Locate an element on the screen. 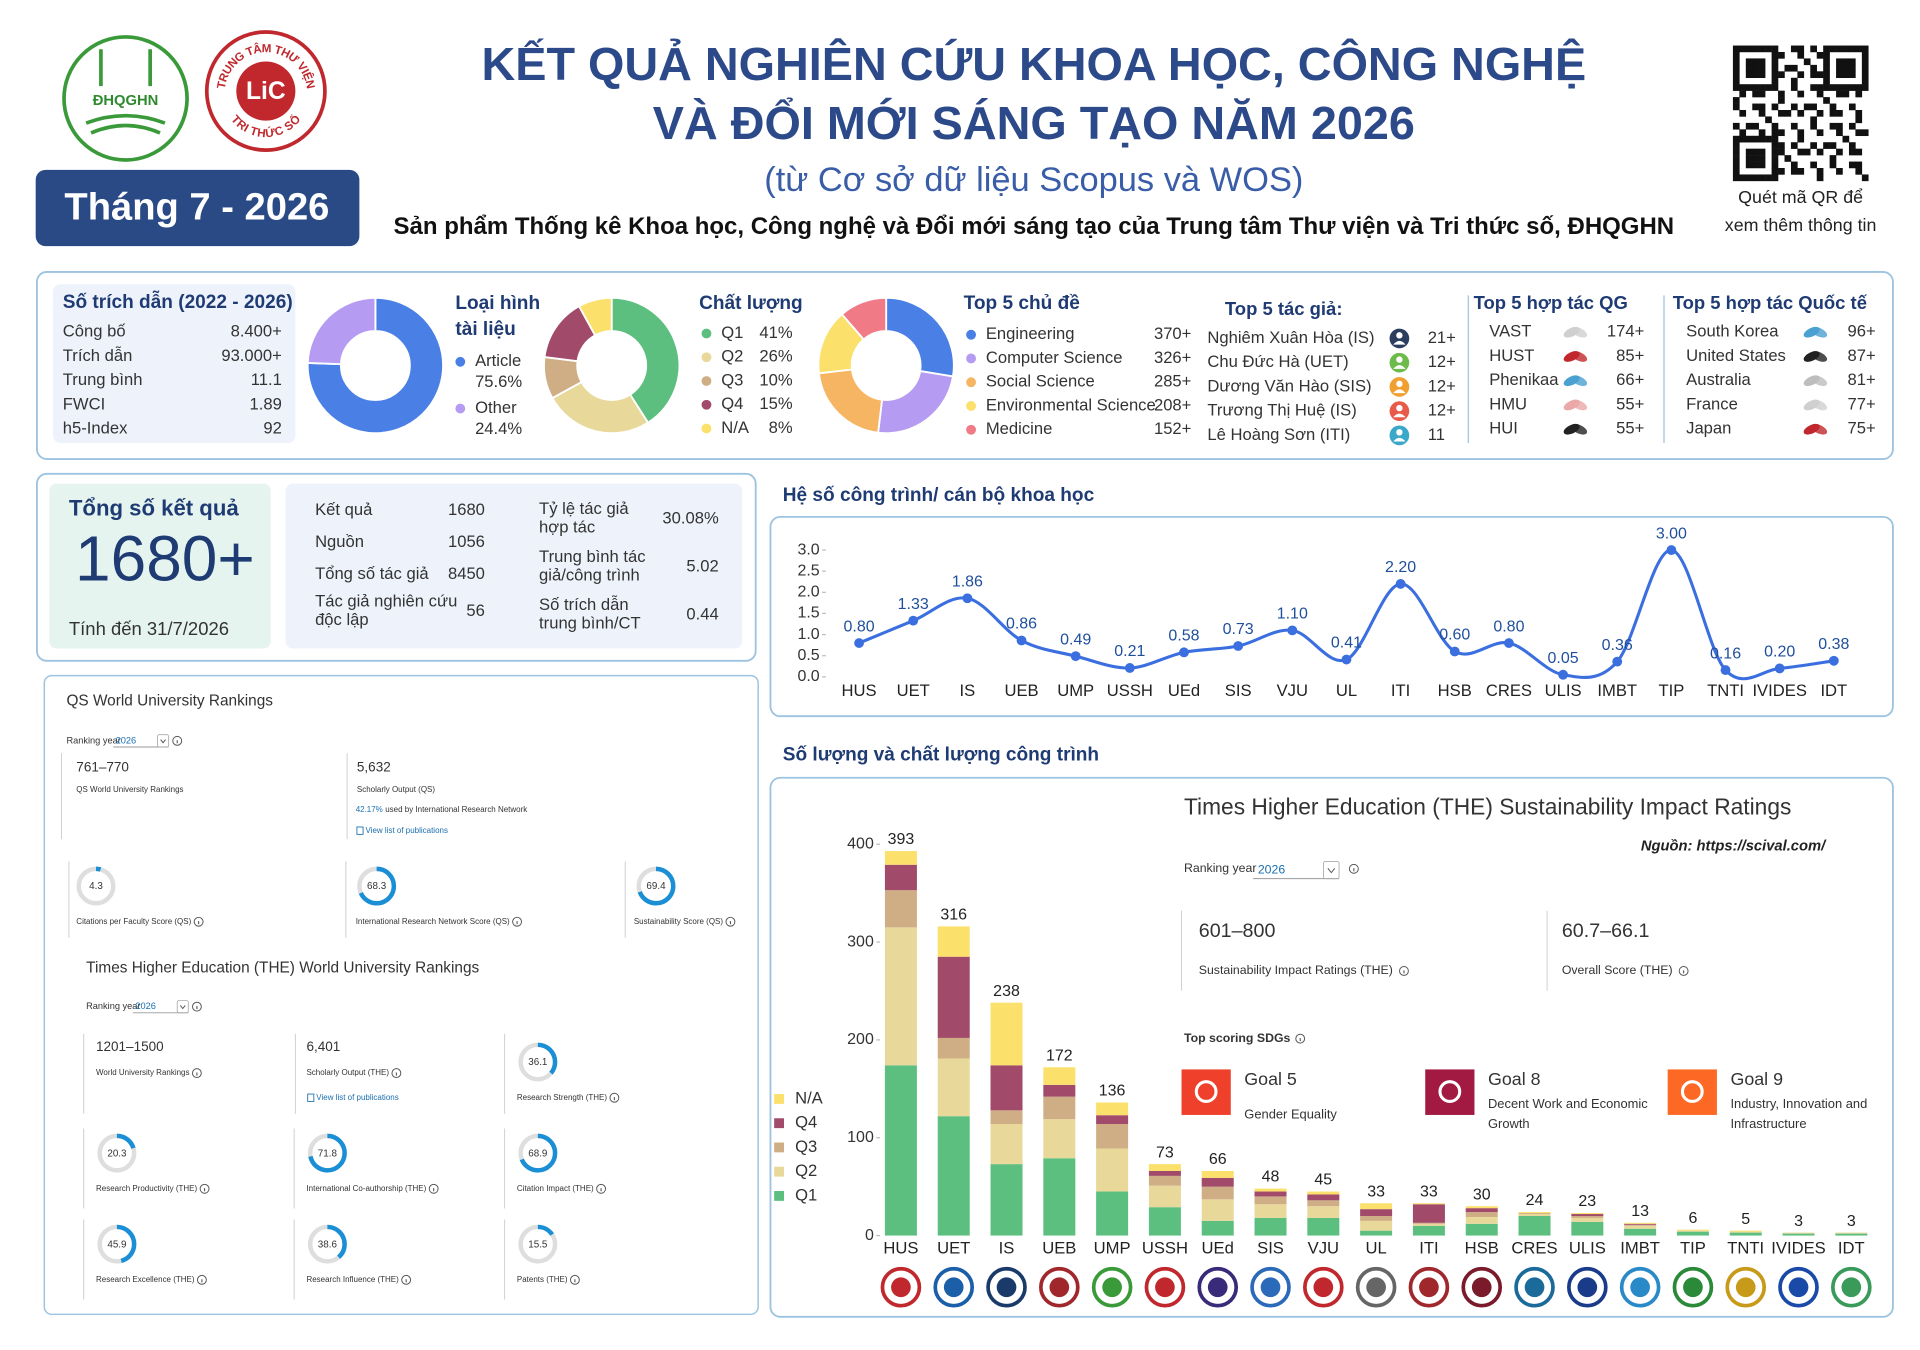 The height and width of the screenshot is (1350, 1920). partner-name: France is located at coordinates (1712, 403).